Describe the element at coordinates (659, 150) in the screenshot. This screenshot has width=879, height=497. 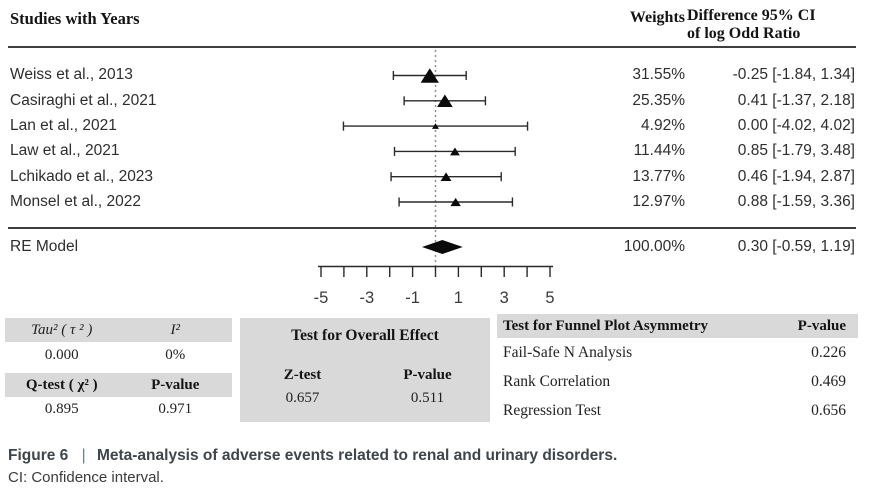
I see `study-weight: 11.44%` at that location.